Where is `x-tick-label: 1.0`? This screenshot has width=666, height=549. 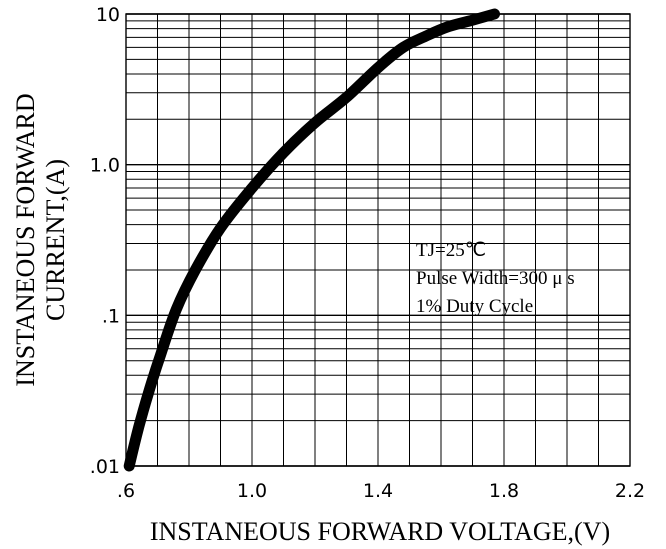
x-tick-label: 1.0 is located at coordinates (252, 491).